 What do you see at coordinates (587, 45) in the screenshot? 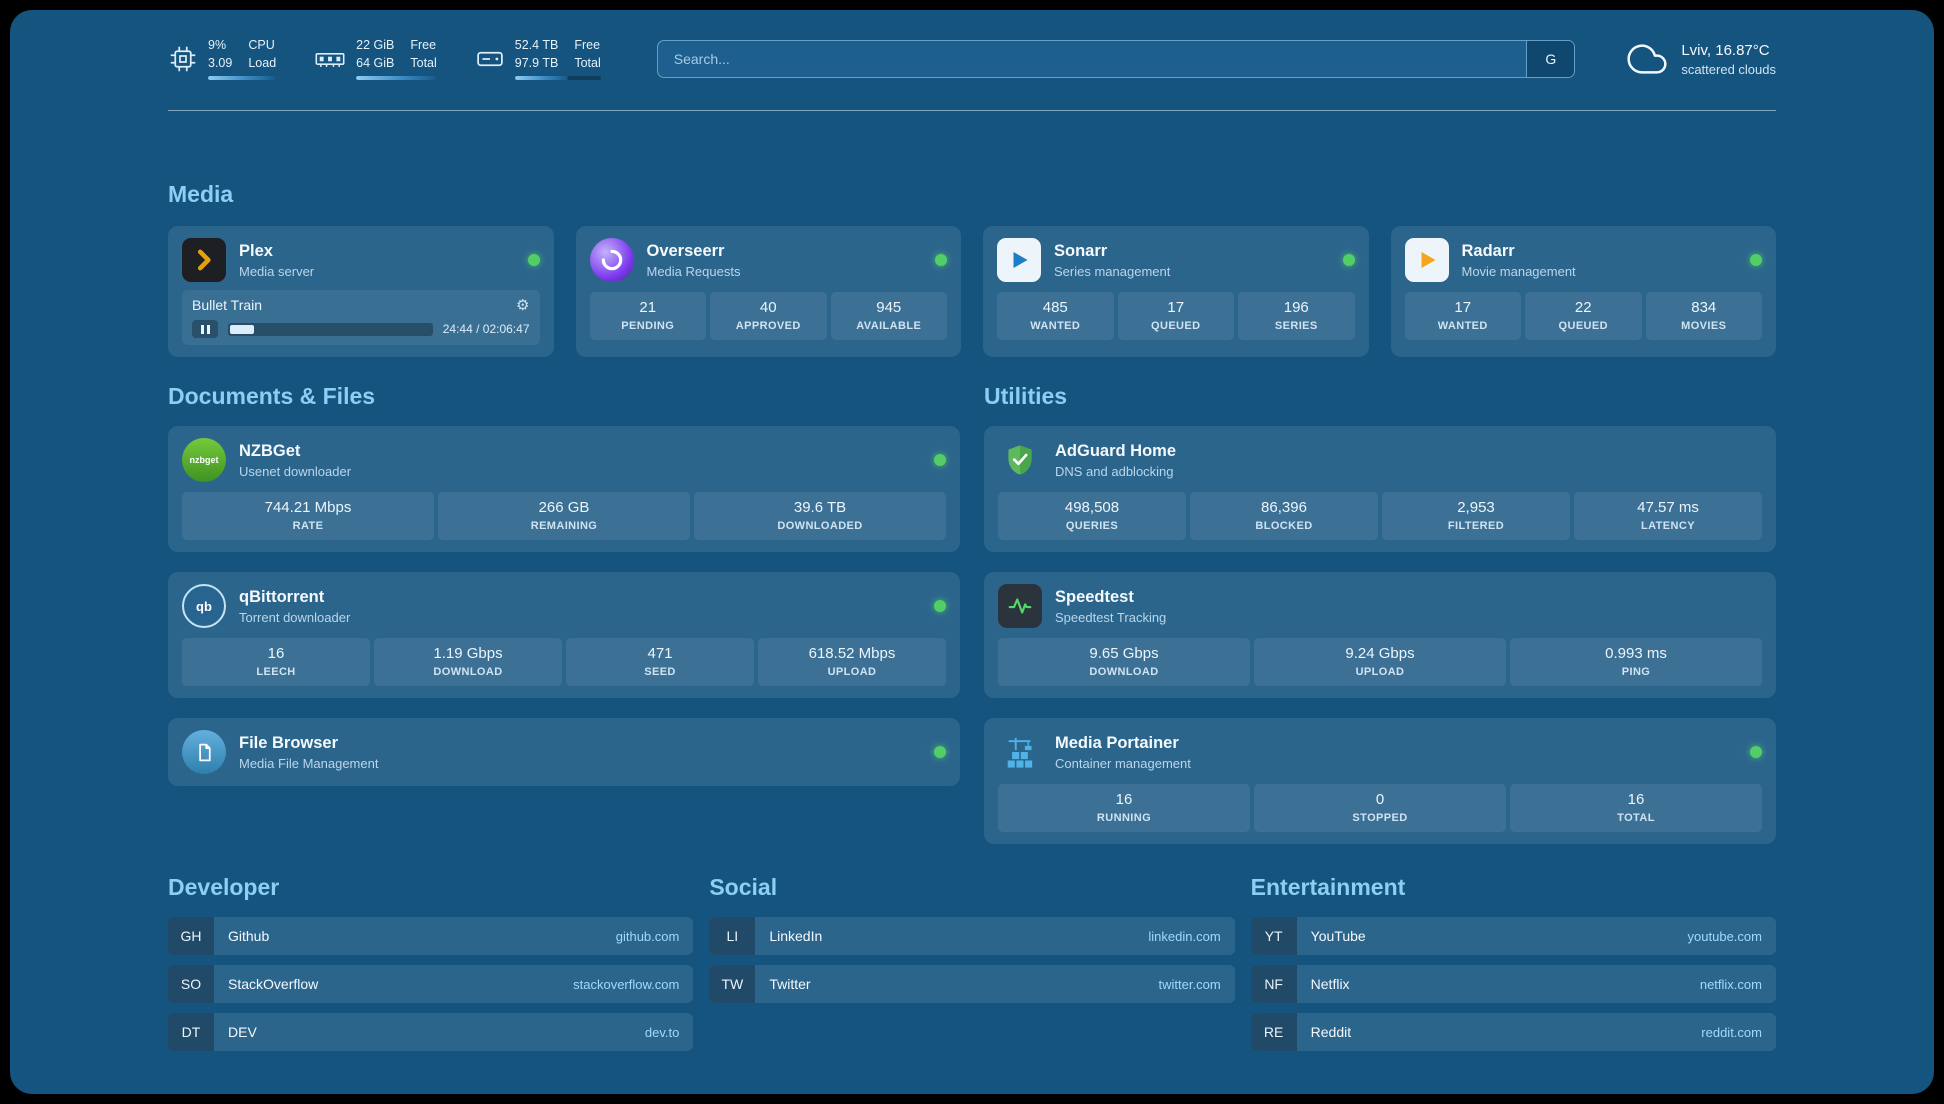
I see `storage-label-top: Free` at bounding box center [587, 45].